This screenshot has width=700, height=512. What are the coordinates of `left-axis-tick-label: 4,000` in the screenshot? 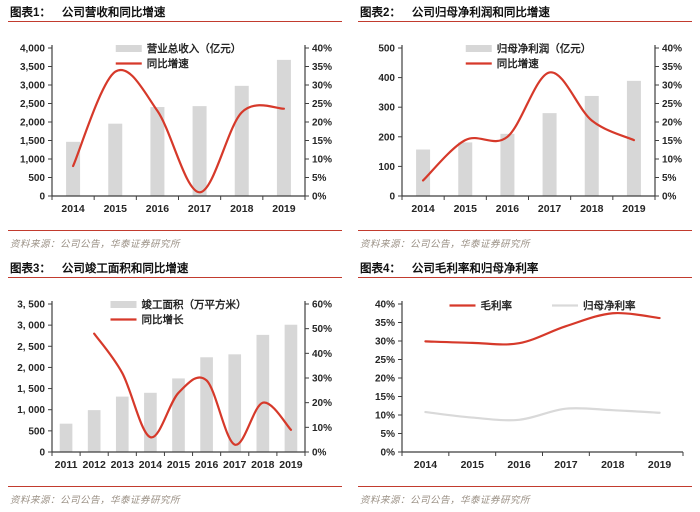 It's located at (32, 49).